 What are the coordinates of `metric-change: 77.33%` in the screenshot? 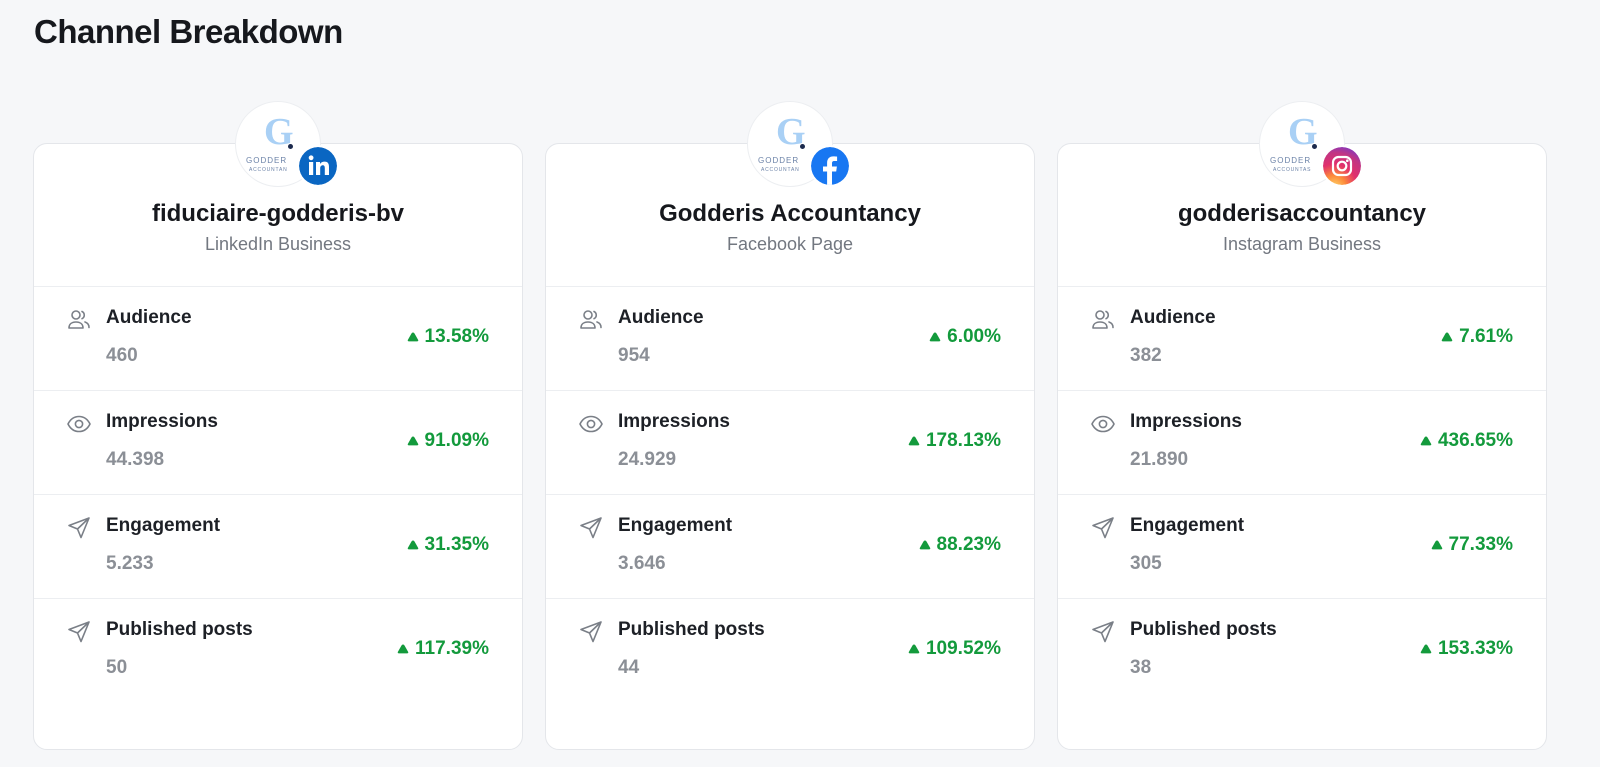 It's located at (1472, 545).